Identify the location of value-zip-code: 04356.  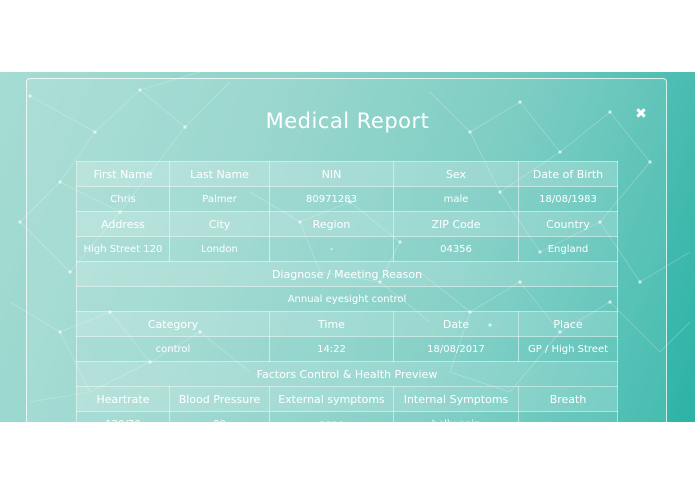
(456, 249).